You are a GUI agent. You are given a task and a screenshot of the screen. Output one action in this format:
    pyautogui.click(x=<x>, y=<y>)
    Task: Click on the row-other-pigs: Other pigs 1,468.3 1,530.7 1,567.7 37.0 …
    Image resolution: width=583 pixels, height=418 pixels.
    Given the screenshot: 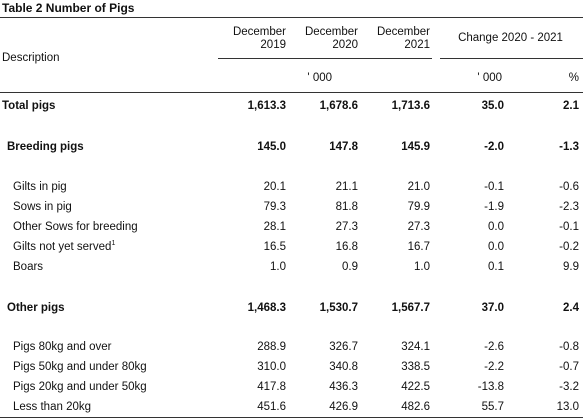 What is the action you would take?
    pyautogui.click(x=293, y=308)
    